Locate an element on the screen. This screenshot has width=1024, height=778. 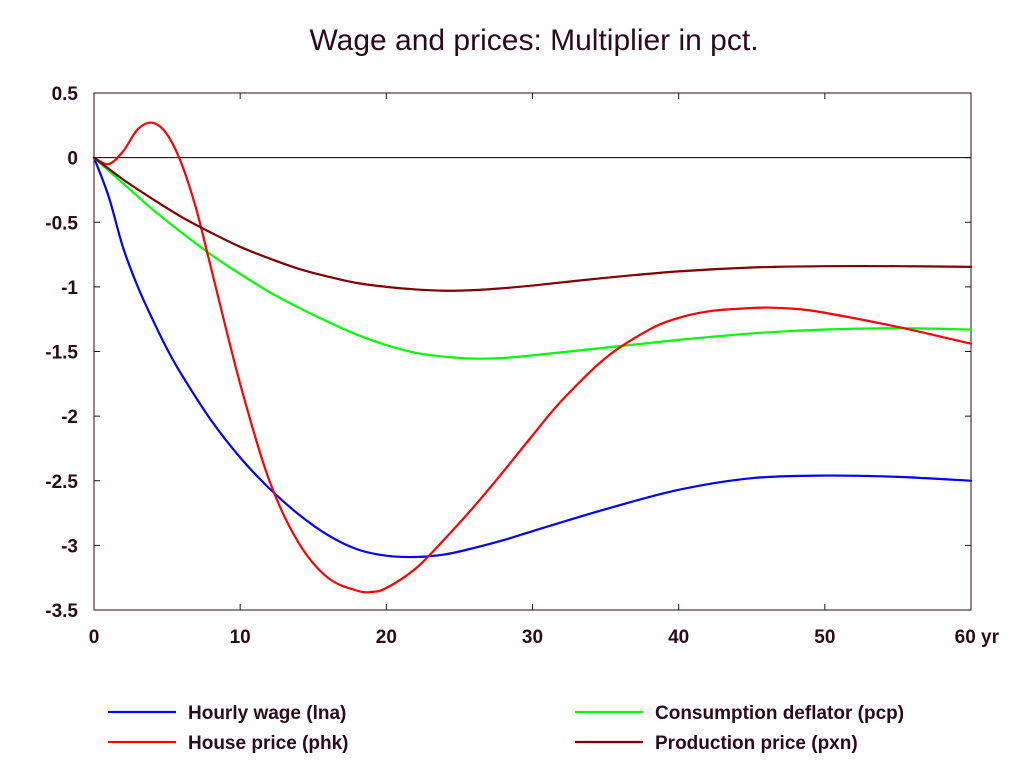
x-tick-label: 0 is located at coordinates (94, 637).